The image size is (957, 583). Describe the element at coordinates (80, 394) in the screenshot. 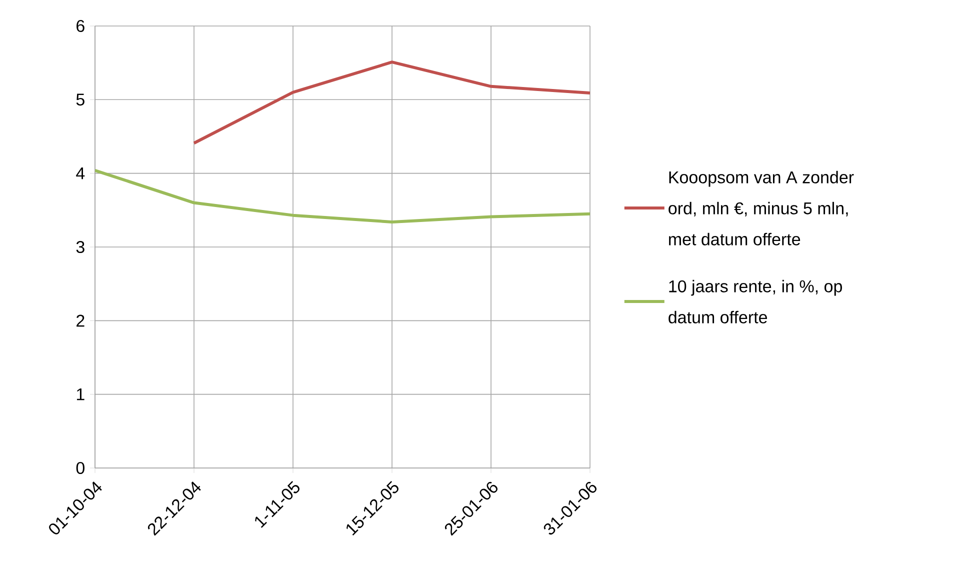

I see `y-tick-label: 1` at that location.